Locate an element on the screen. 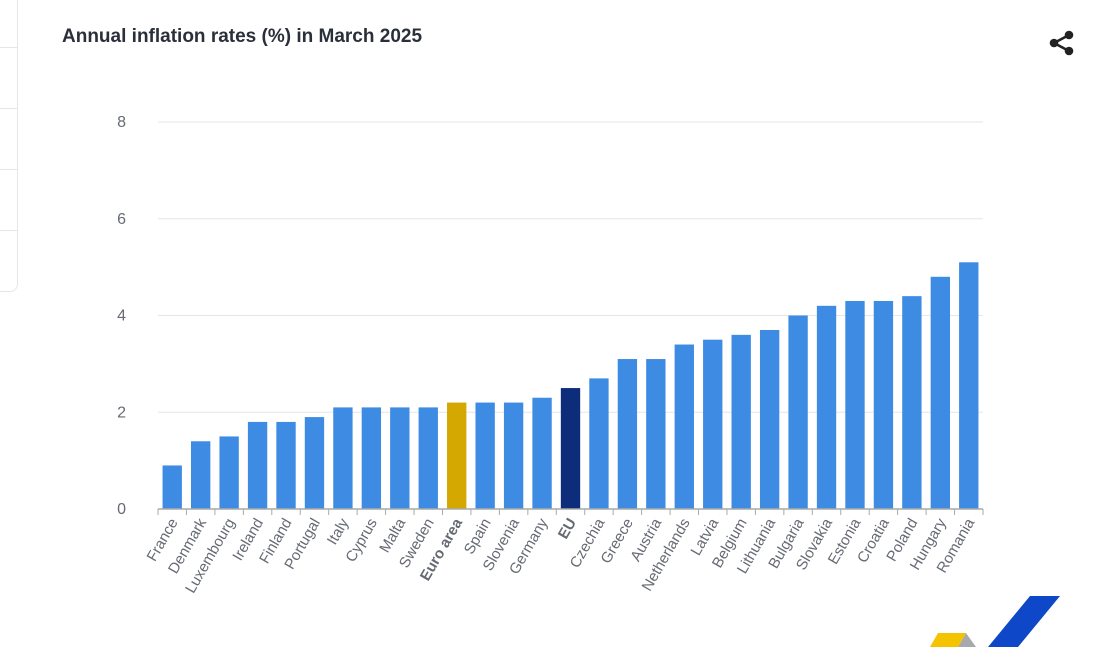 The height and width of the screenshot is (647, 1120). share-icon is located at coordinates (1061, 43).